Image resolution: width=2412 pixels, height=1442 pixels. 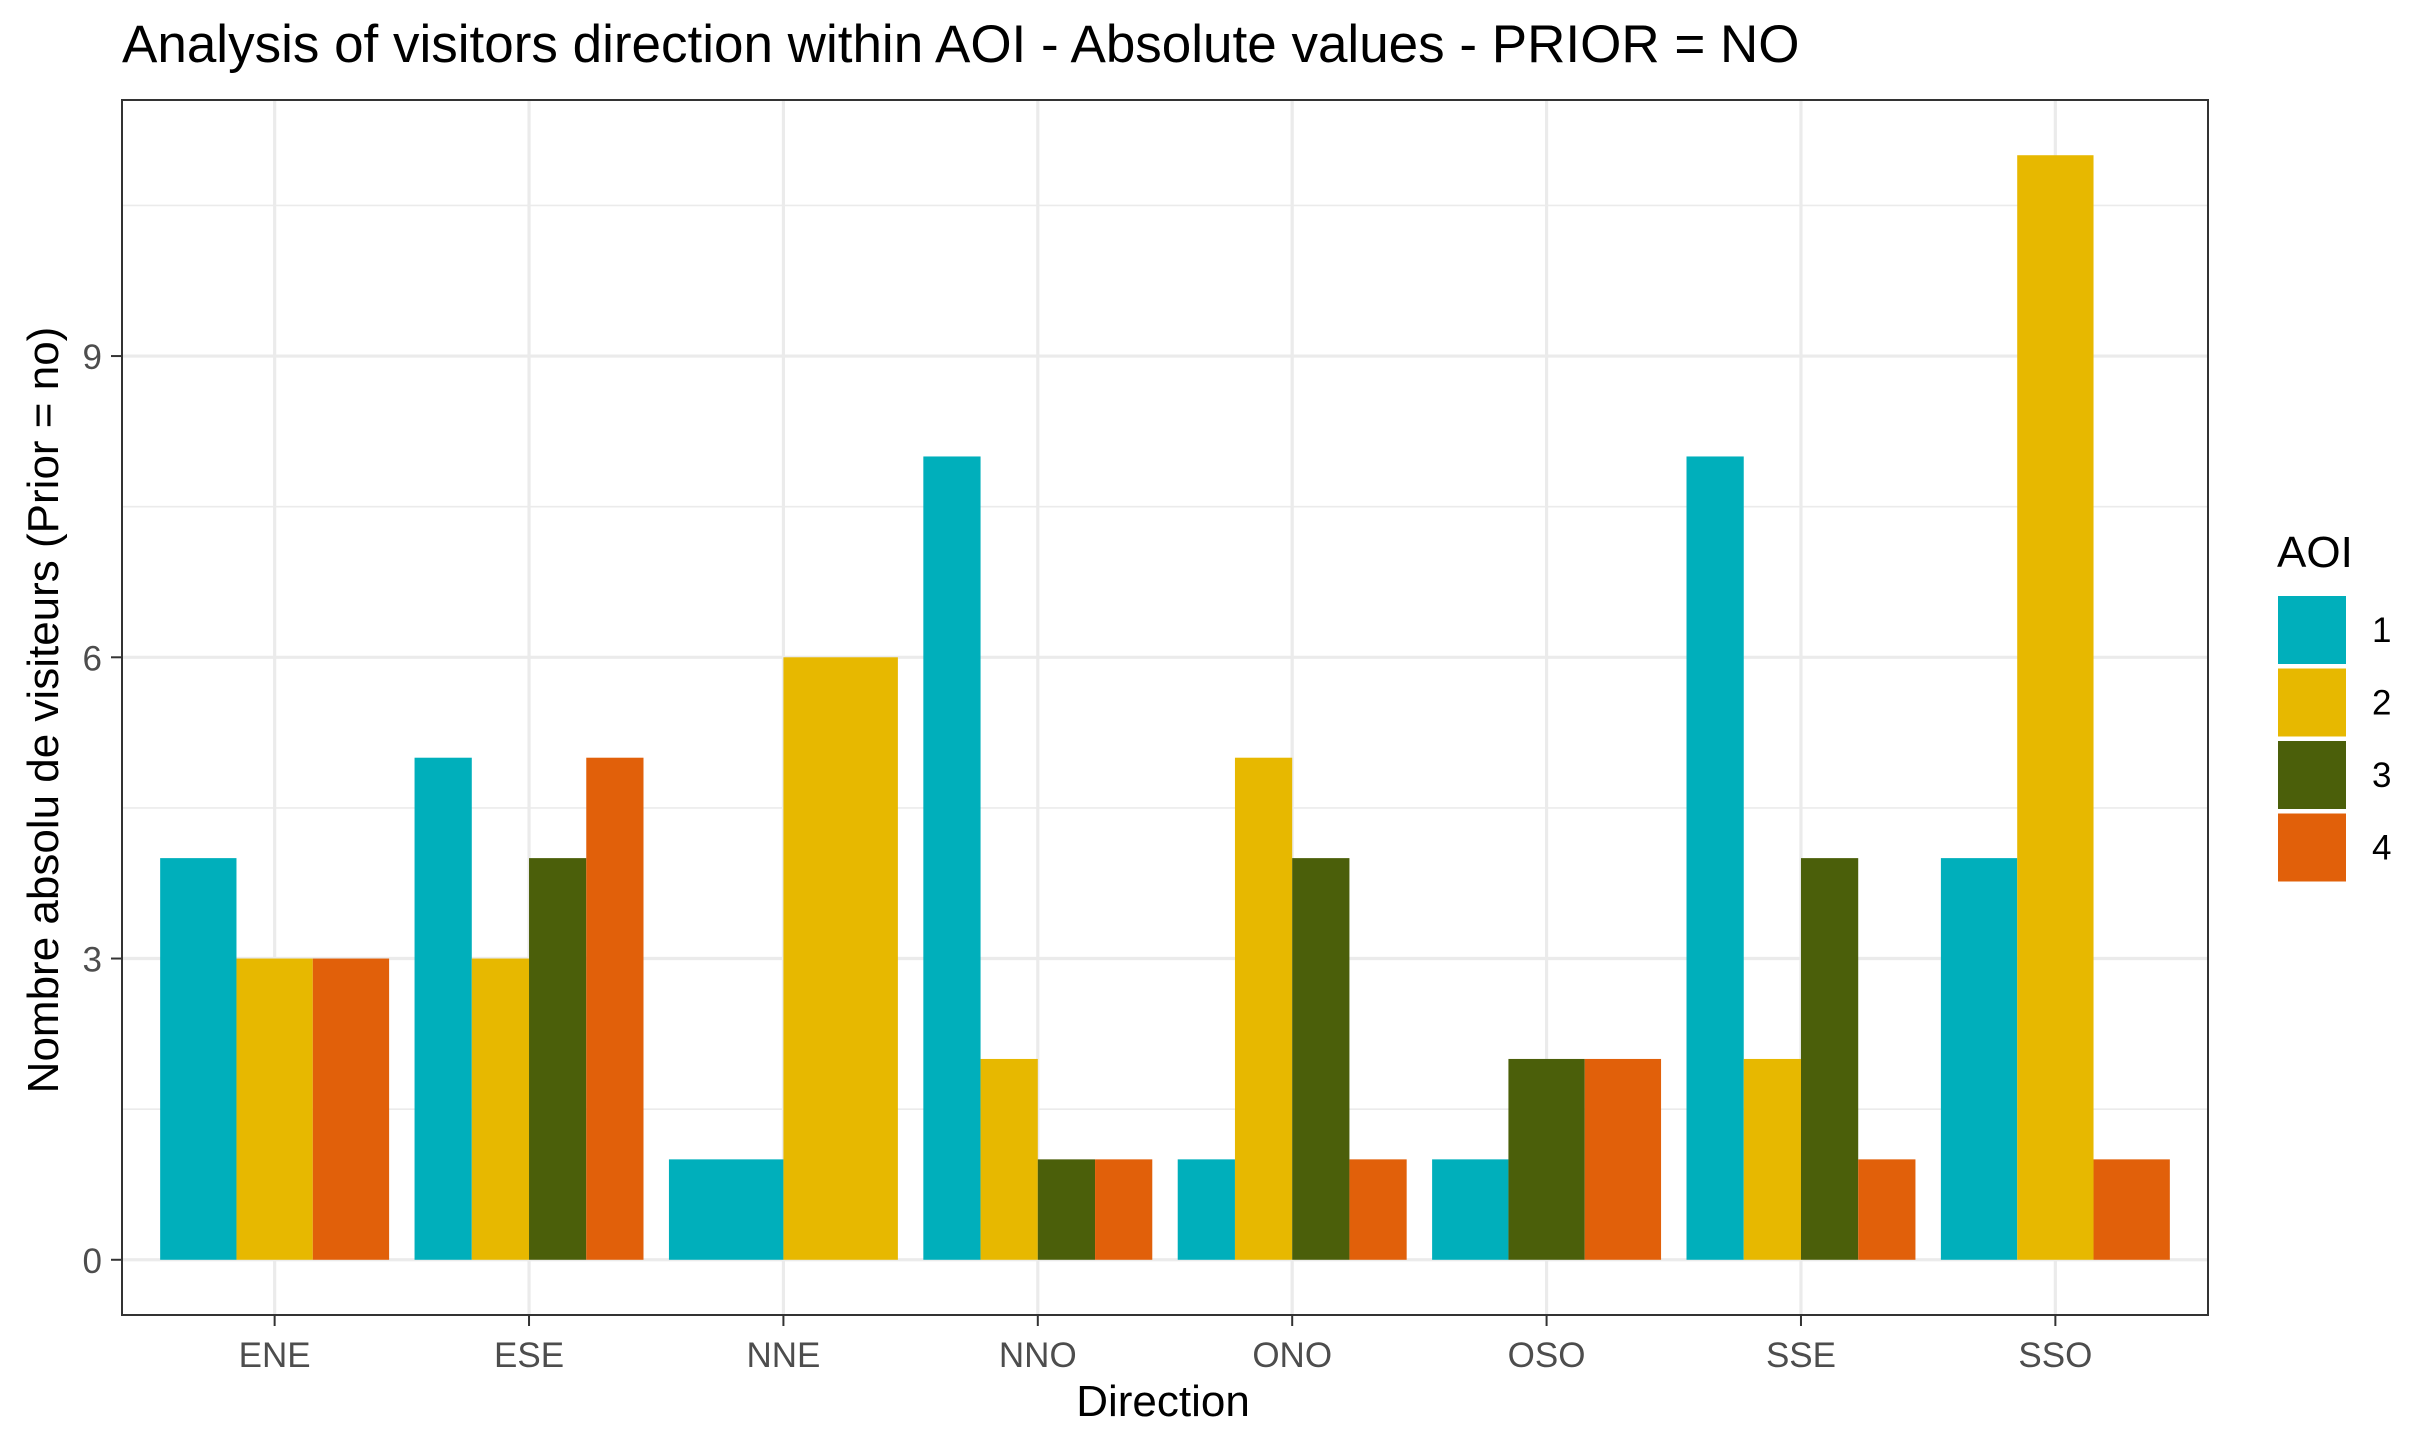 I want to click on x-tick-label: SSO, so click(x=2055, y=1355).